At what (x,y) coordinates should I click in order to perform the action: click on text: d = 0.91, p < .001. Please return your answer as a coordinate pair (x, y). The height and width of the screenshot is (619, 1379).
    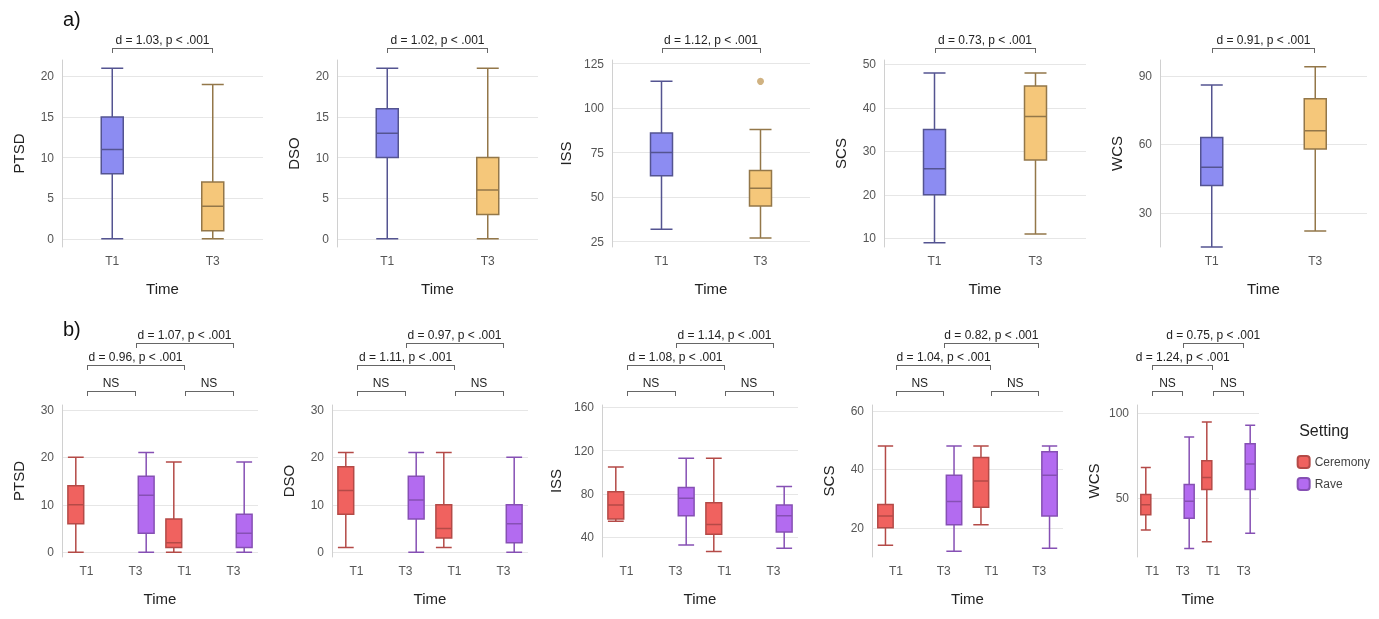
    Looking at the image, I should click on (1263, 40).